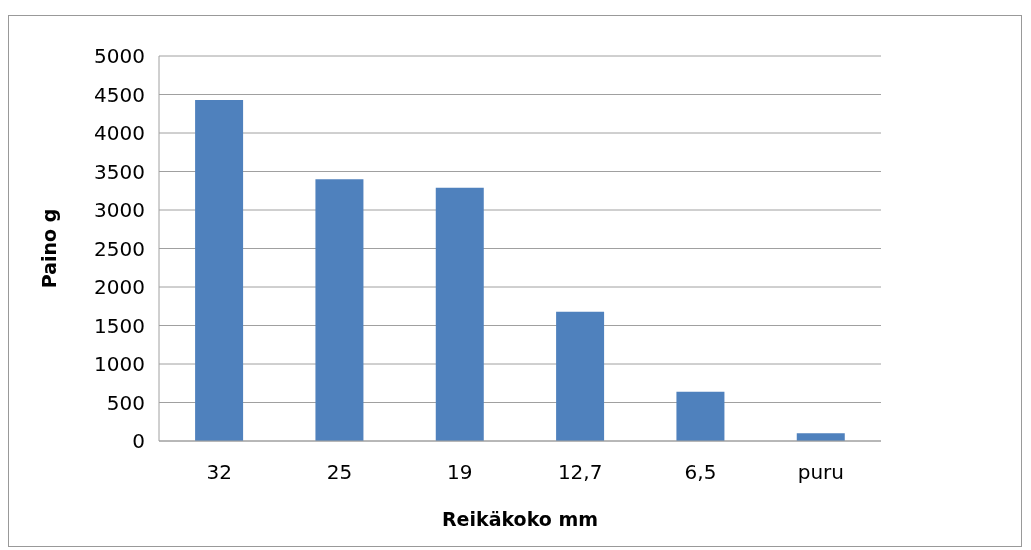 The image size is (1031, 550). What do you see at coordinates (48, 248) in the screenshot?
I see `y-axis-title: Paino g` at bounding box center [48, 248].